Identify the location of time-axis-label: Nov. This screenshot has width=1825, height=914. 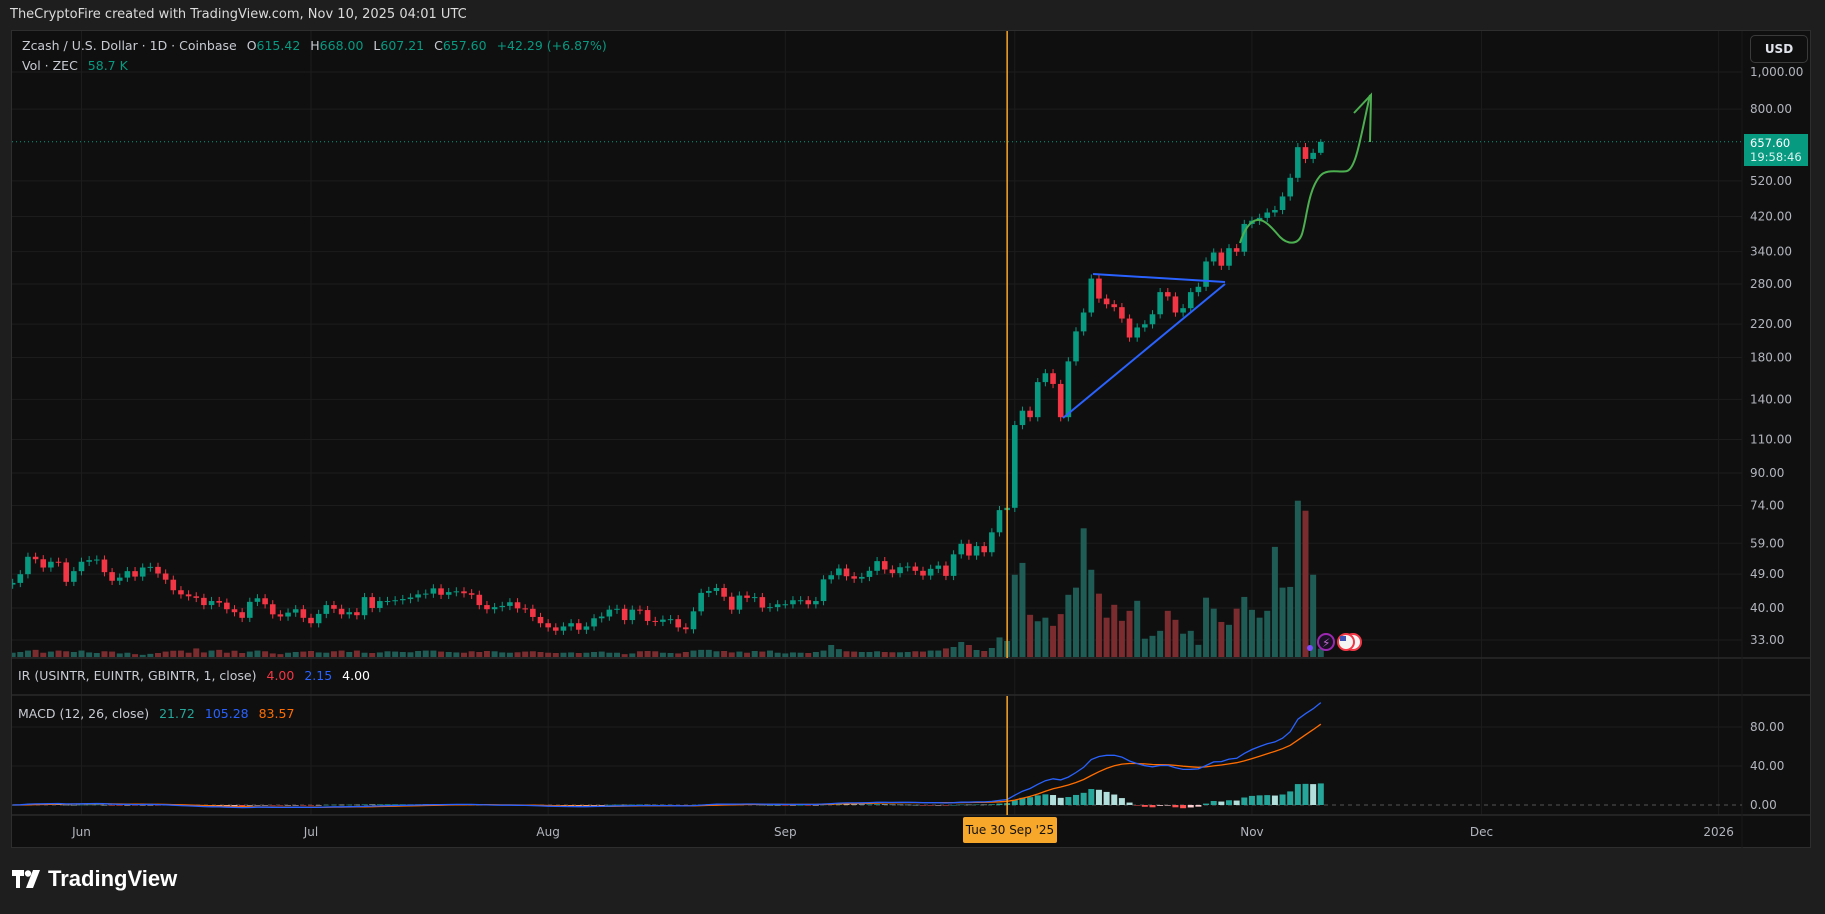
(1251, 832).